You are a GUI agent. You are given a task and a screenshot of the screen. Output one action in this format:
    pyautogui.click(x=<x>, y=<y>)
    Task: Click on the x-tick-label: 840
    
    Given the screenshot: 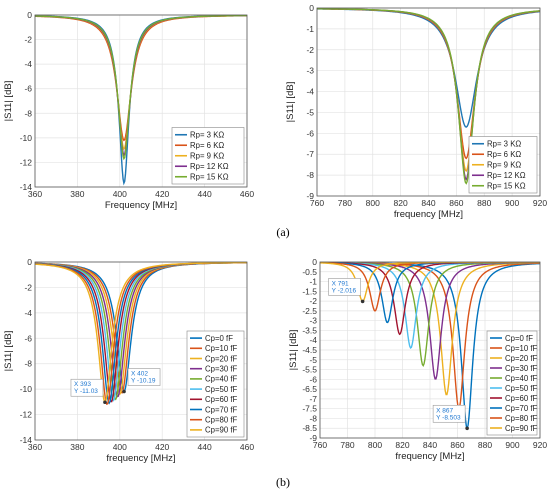 What is the action you would take?
    pyautogui.click(x=428, y=203)
    